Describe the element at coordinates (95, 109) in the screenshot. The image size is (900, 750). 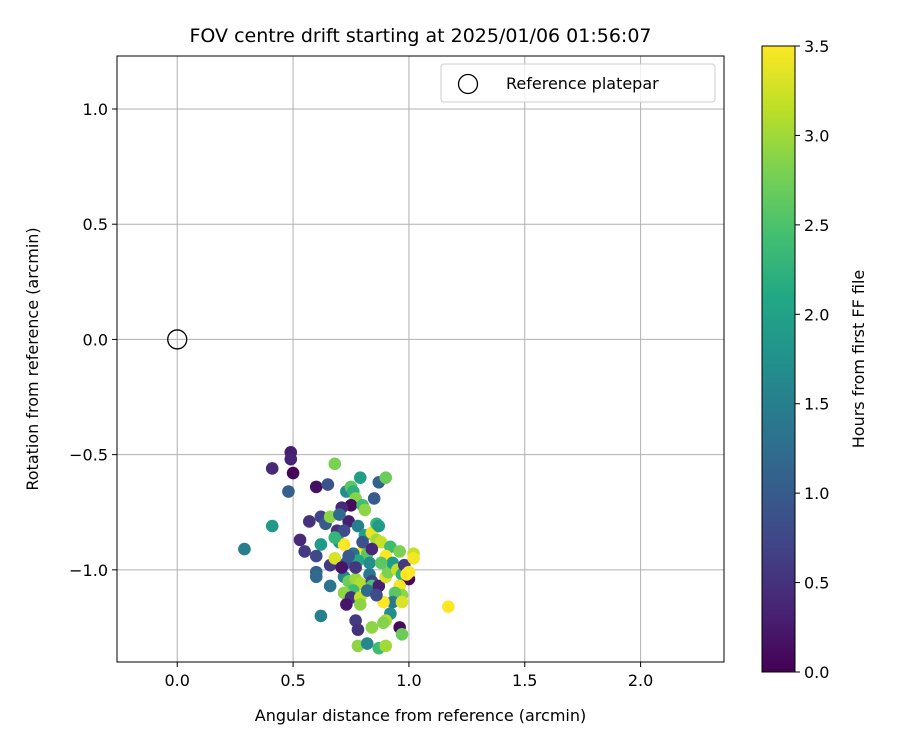
I see `y-tick-label: 1.0` at that location.